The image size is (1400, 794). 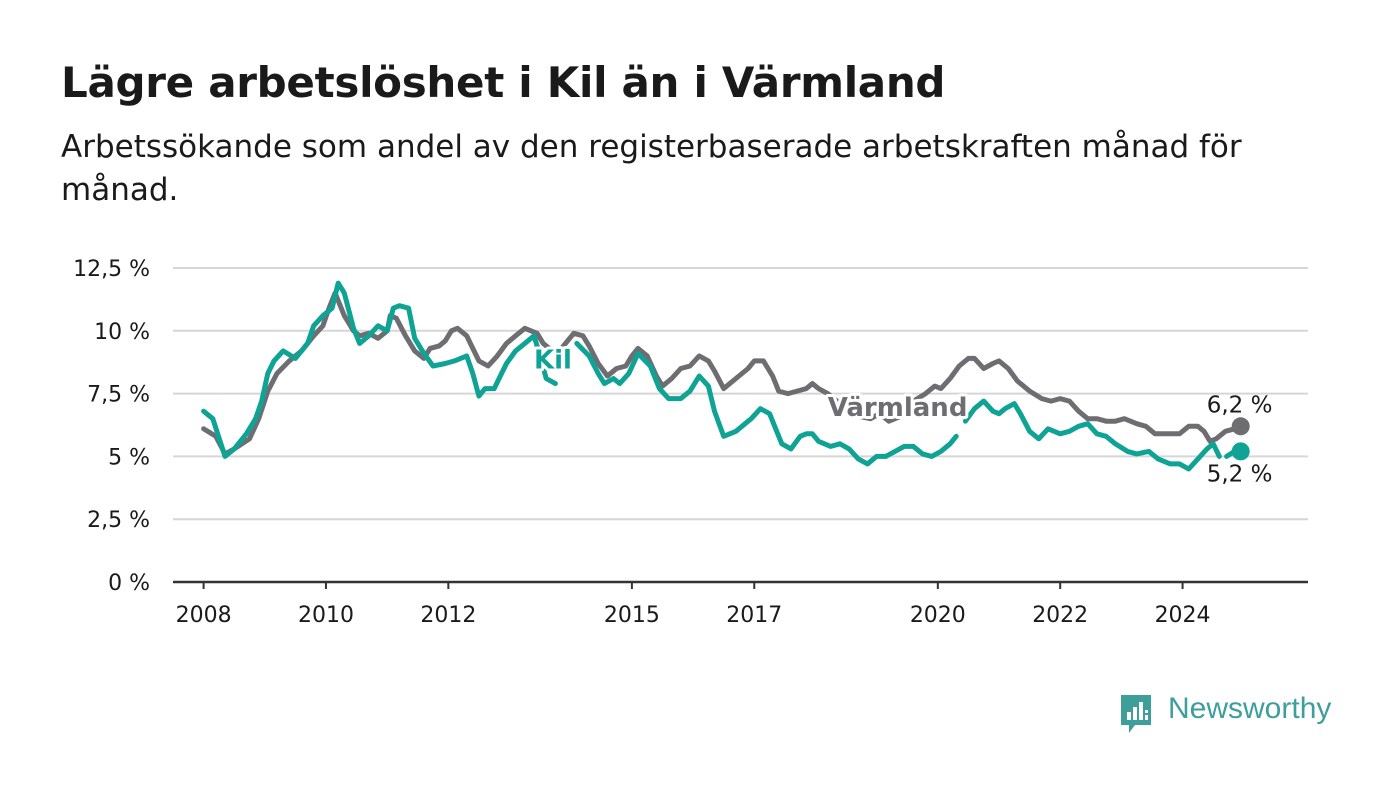 What do you see at coordinates (503, 82) in the screenshot?
I see `chart-title: Lägre arbetslöshet i Kil än i Värmland` at bounding box center [503, 82].